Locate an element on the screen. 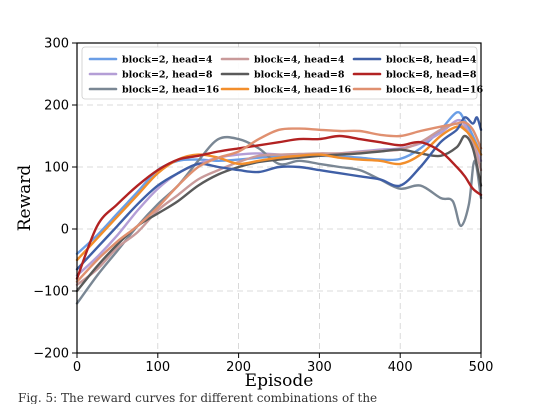  y-tick-label: 300 is located at coordinates (56, 44).